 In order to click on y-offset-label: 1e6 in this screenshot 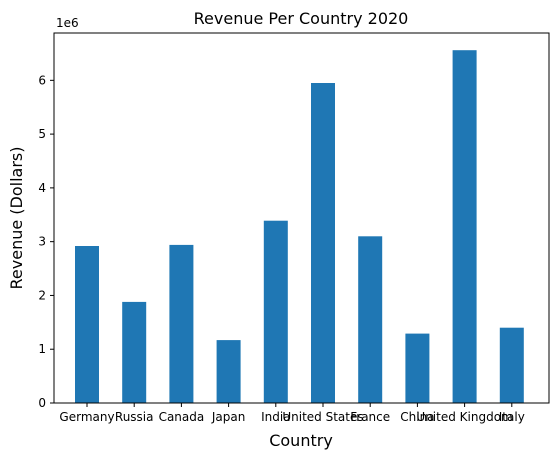, I will do `click(67, 23)`.